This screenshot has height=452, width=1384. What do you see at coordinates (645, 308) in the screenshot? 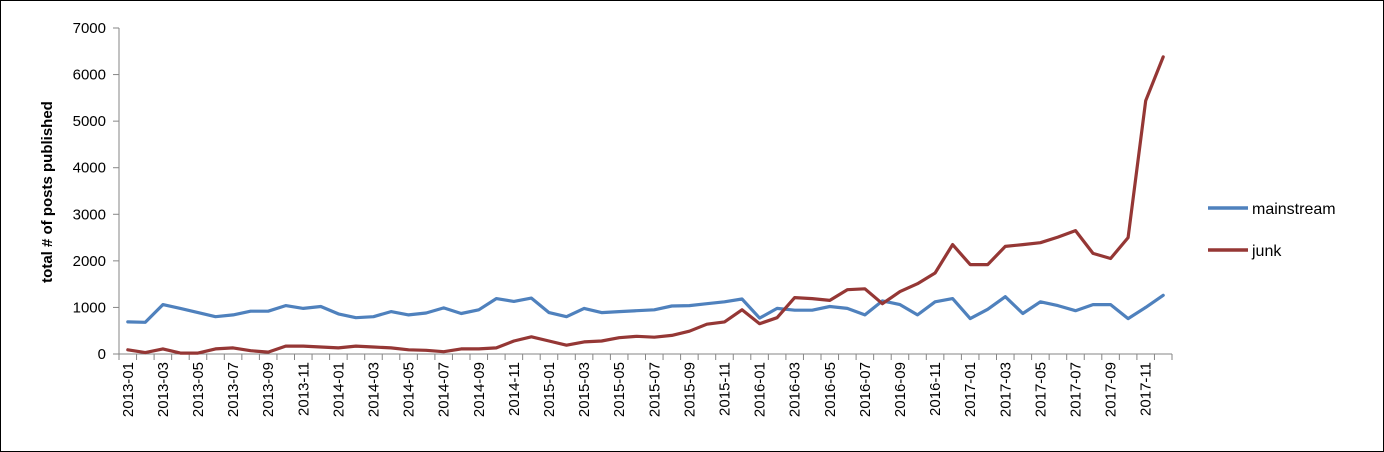
I see `series-line-mainstream` at bounding box center [645, 308].